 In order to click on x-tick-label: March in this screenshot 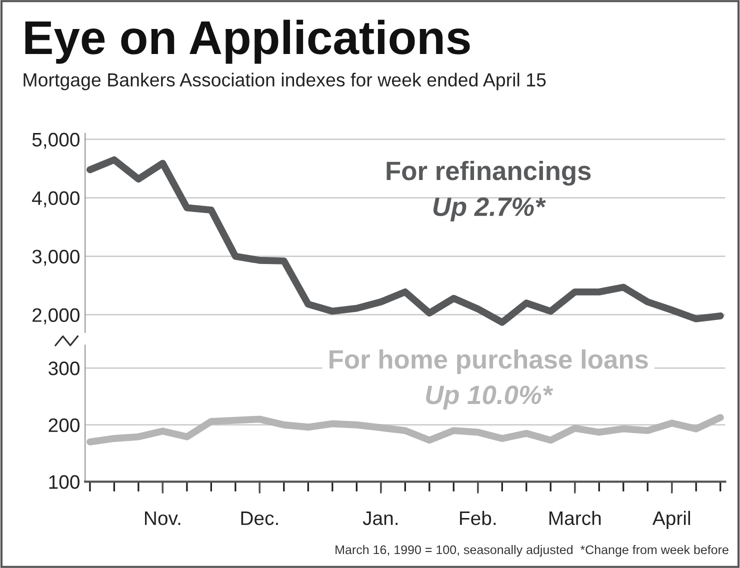, I will do `click(575, 518)`.